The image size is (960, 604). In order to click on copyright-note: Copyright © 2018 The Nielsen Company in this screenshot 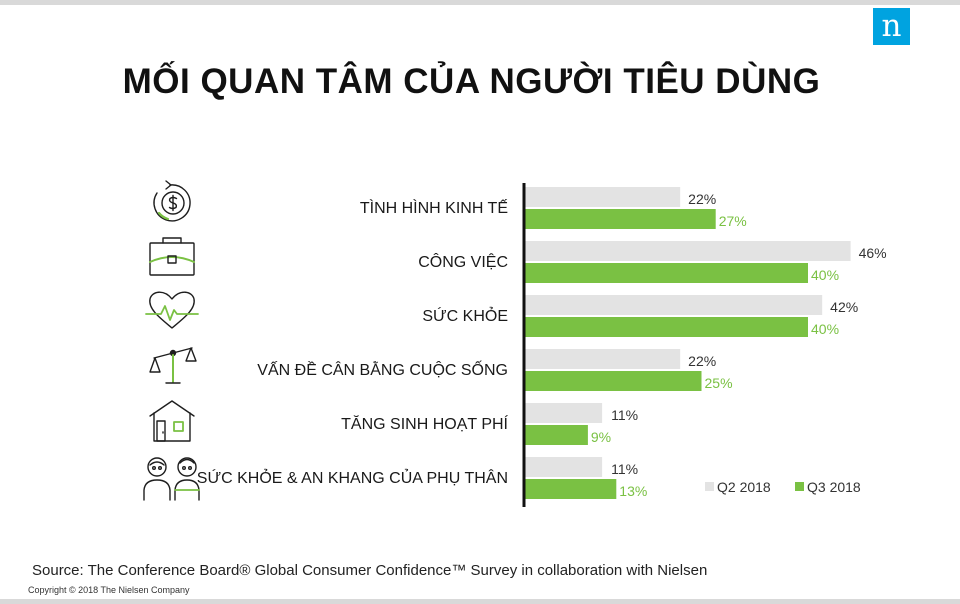, I will do `click(109, 590)`.